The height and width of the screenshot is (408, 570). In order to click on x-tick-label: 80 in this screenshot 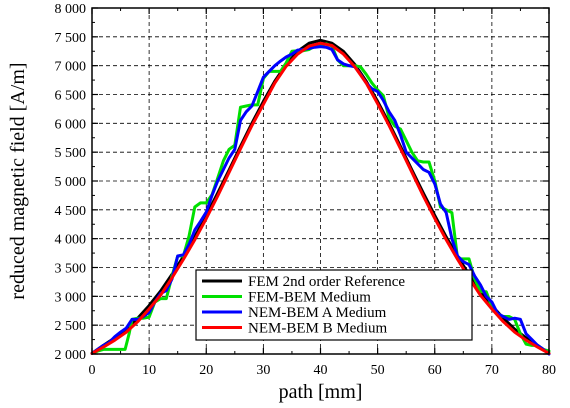, I will do `click(549, 370)`.